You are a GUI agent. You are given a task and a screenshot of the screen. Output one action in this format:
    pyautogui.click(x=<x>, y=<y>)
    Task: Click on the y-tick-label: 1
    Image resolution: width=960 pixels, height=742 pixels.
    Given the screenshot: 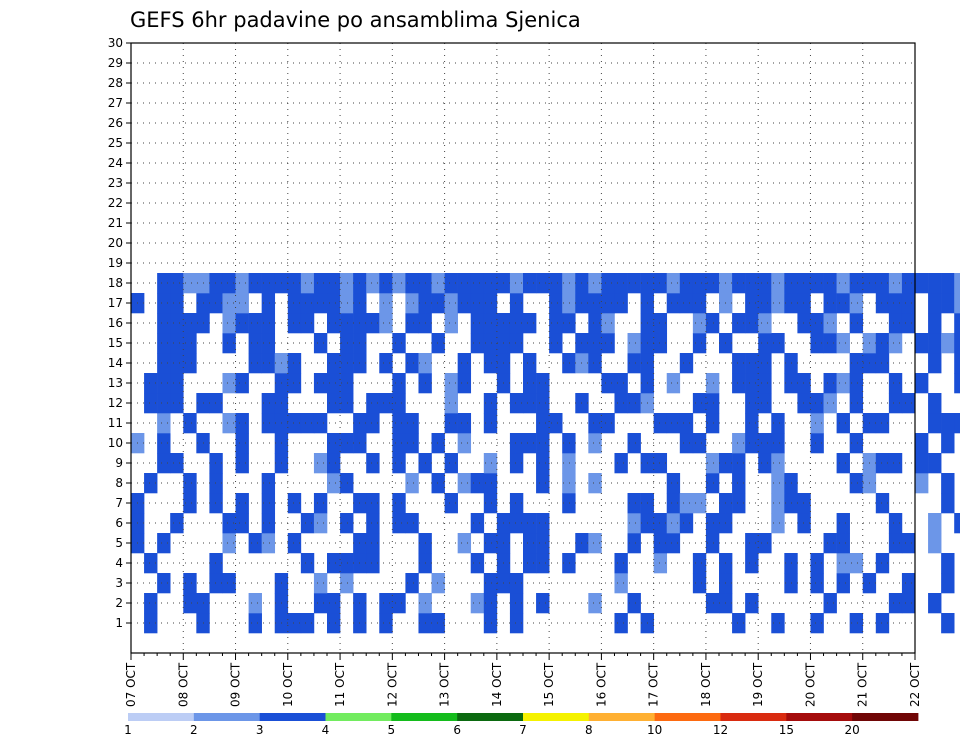 What is the action you would take?
    pyautogui.click(x=119, y=623)
    